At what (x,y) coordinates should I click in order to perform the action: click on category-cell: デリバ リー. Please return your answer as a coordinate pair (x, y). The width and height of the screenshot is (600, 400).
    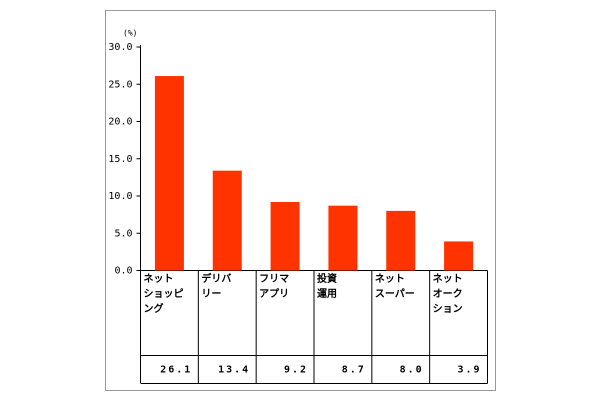
    Looking at the image, I should click on (216, 286).